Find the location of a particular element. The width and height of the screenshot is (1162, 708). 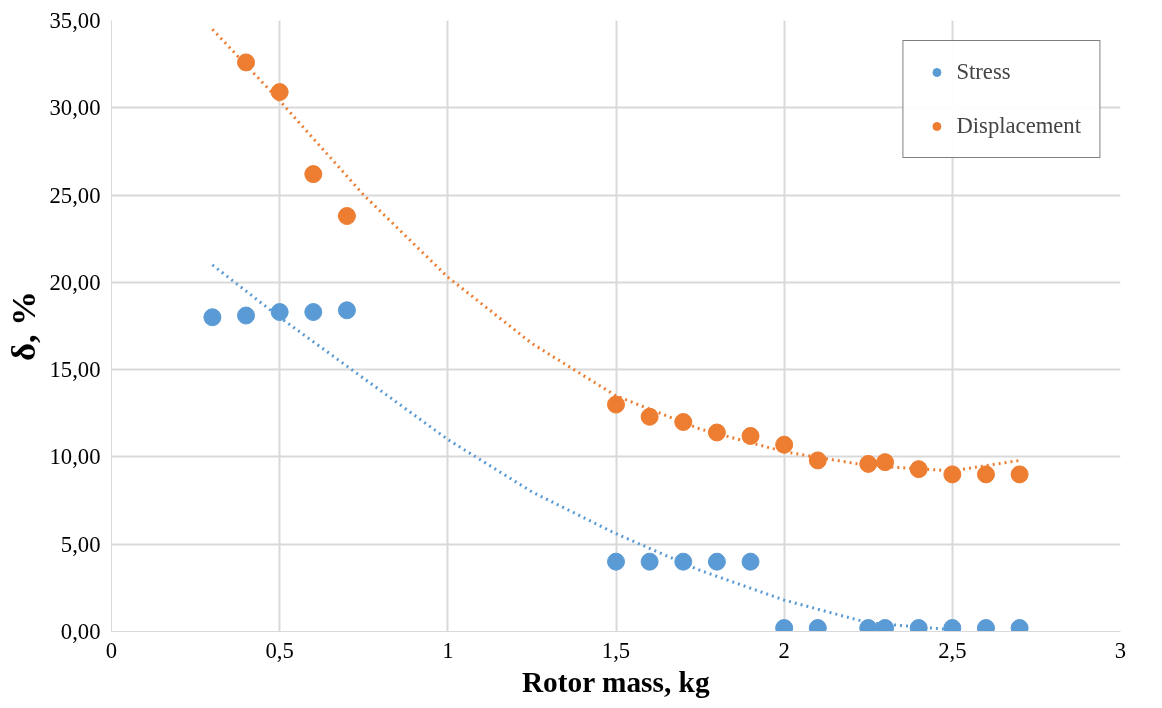

y-tick-label: 15,00 is located at coordinates (75, 370).